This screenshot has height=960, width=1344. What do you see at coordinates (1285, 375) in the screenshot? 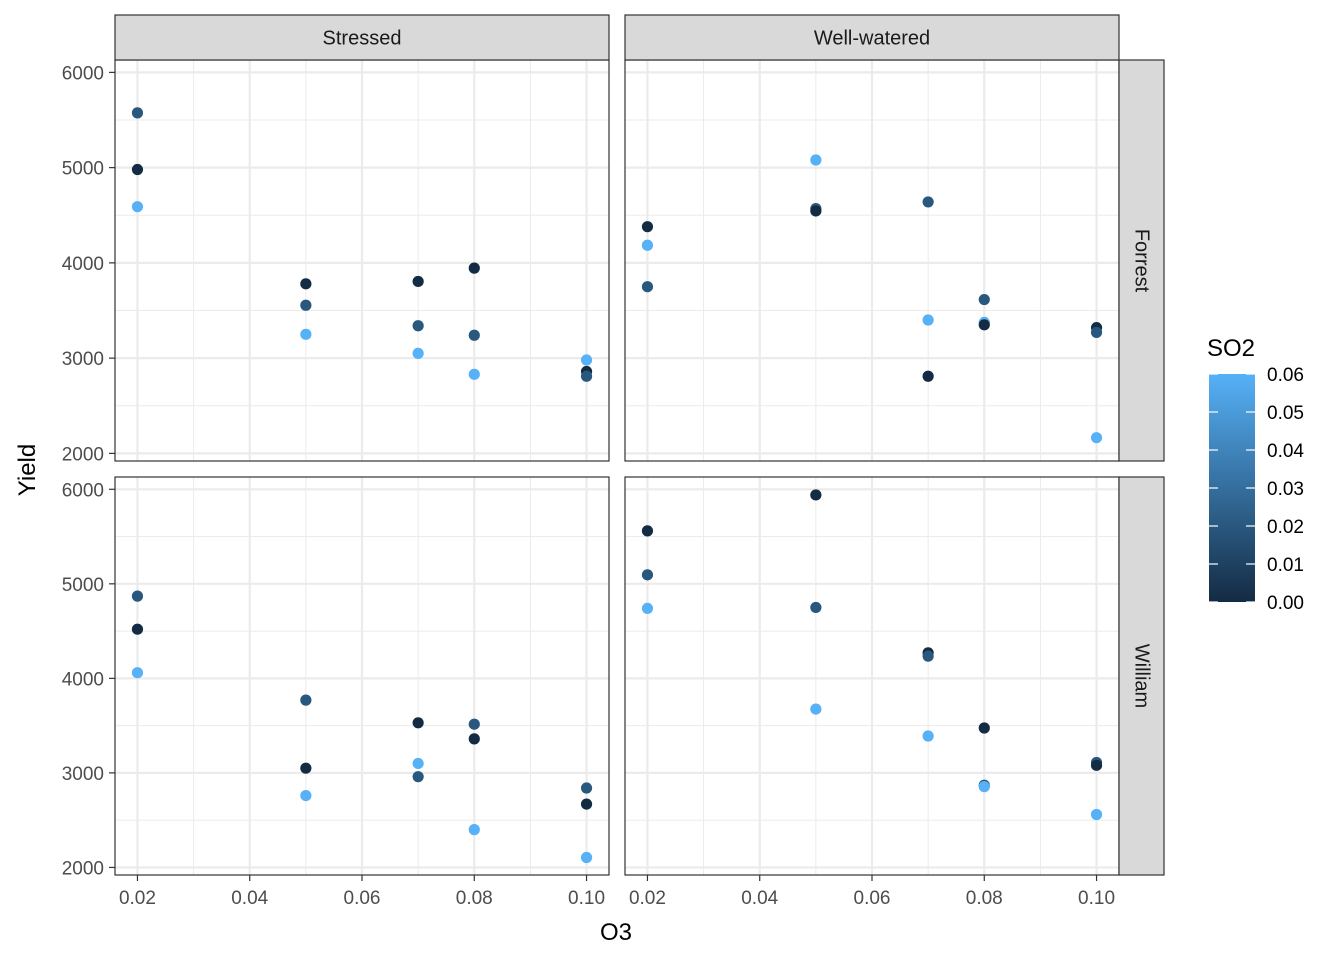
I see `legend-tick-label: 0.06` at bounding box center [1285, 375].